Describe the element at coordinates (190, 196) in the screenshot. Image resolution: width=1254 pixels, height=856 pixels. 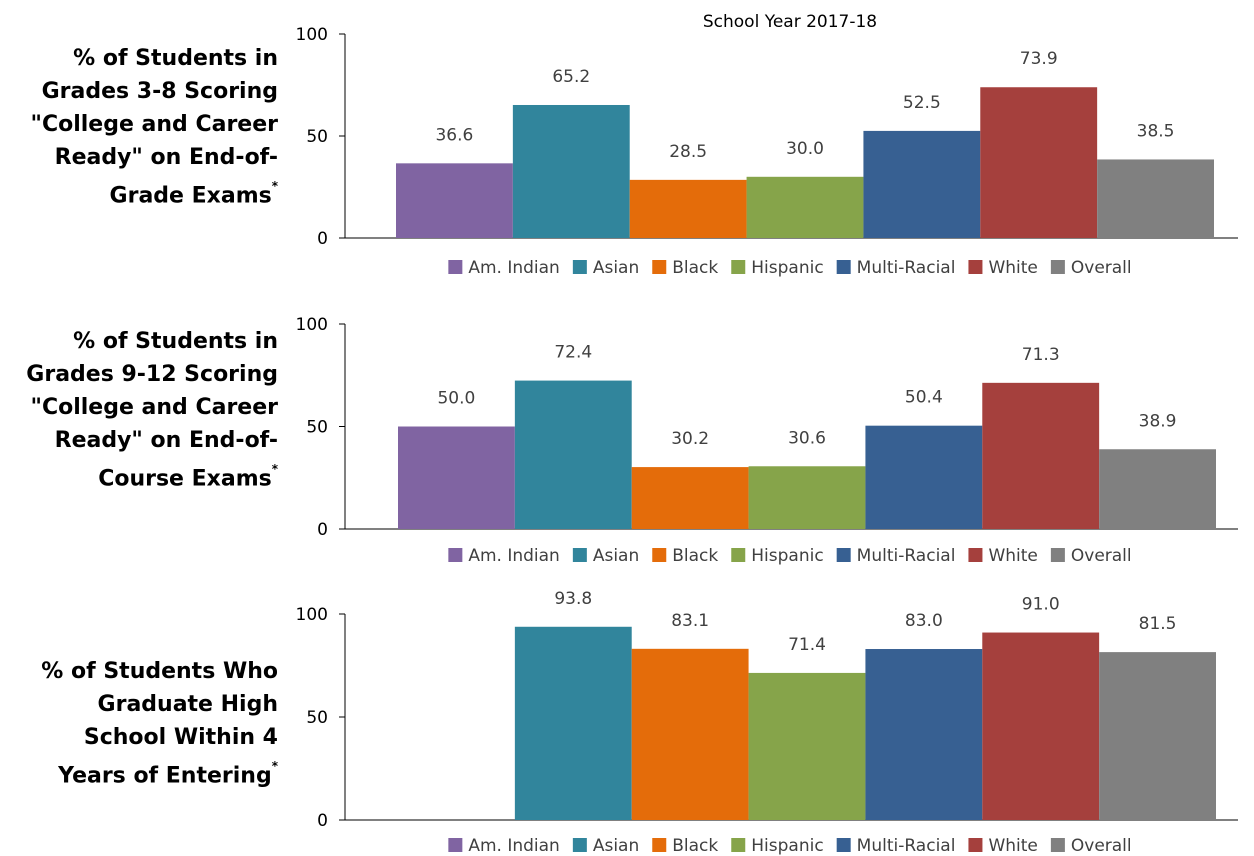
I see `panel-1-title-text: Grade Exams` at that location.